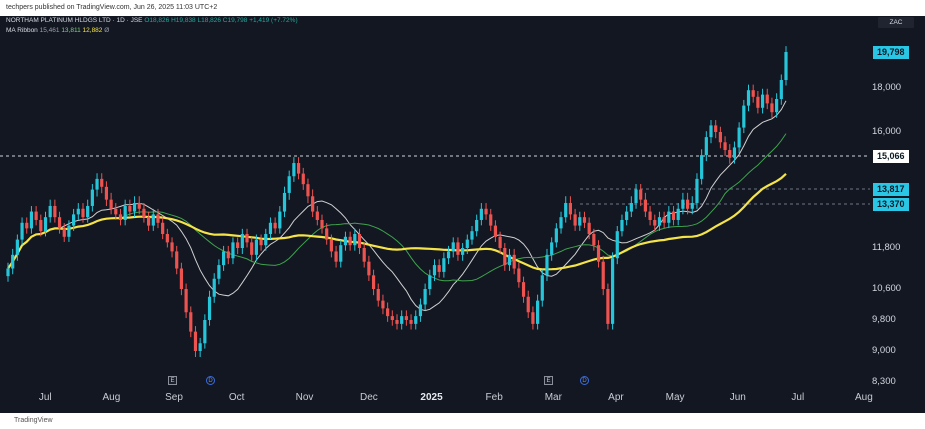  Describe the element at coordinates (884, 350) in the screenshot. I see `y-tick-label: 9,000` at that location.